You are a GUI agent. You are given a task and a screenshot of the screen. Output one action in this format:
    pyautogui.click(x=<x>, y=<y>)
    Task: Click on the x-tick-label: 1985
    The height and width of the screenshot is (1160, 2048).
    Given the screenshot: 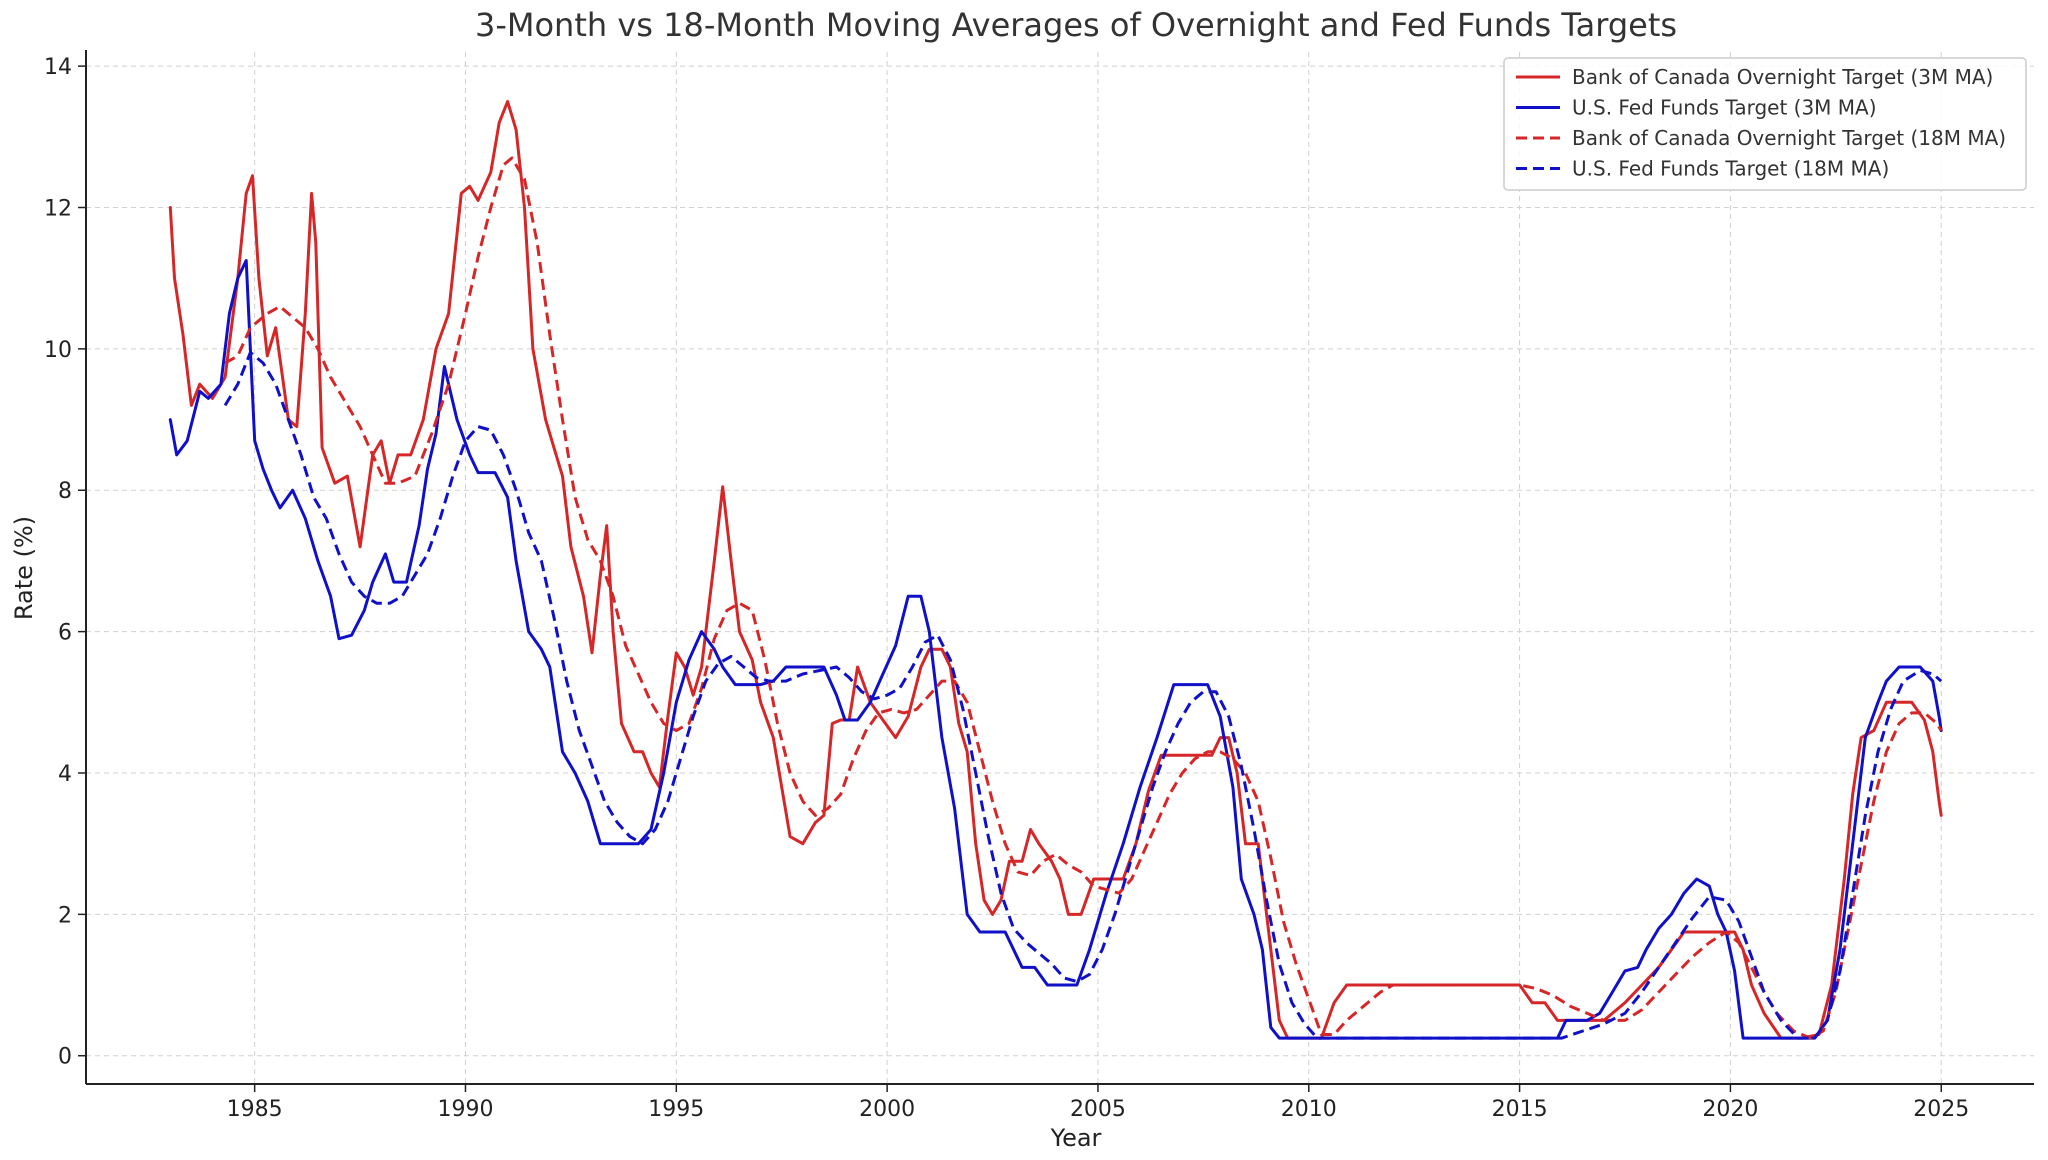 What is the action you would take?
    pyautogui.click(x=255, y=1109)
    